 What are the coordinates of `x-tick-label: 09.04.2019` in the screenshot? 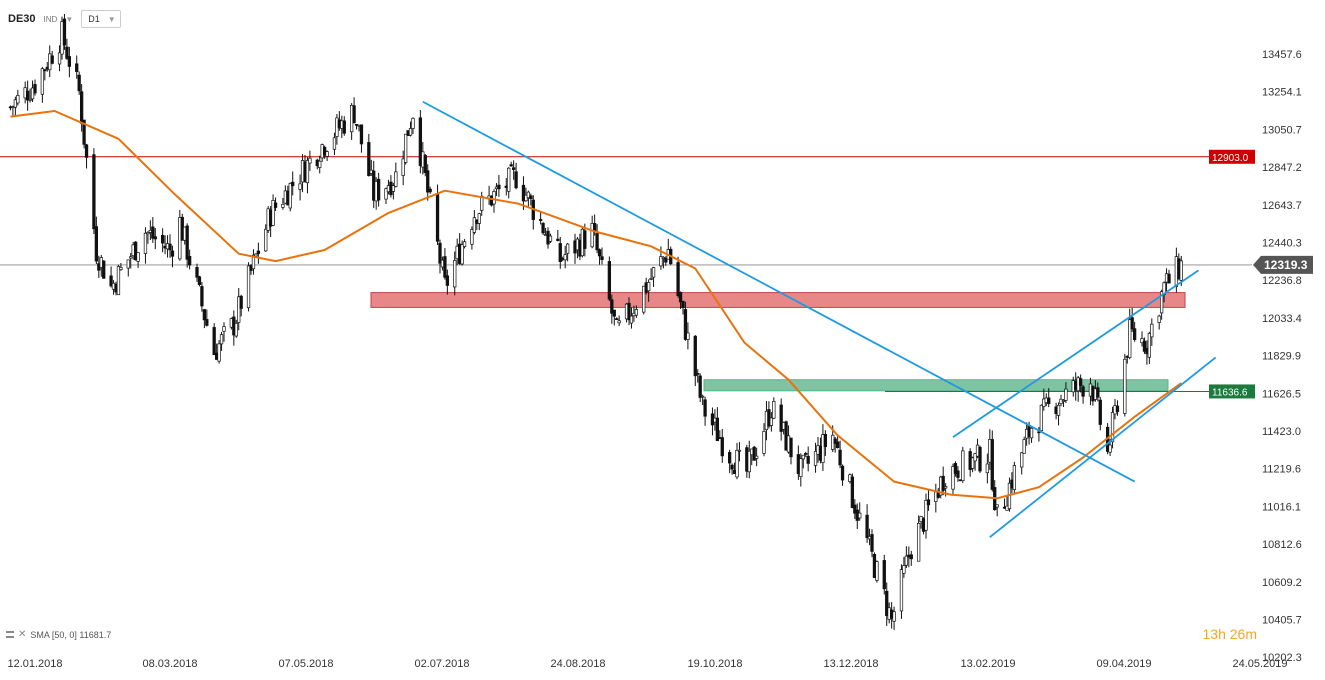 It's located at (1123, 664).